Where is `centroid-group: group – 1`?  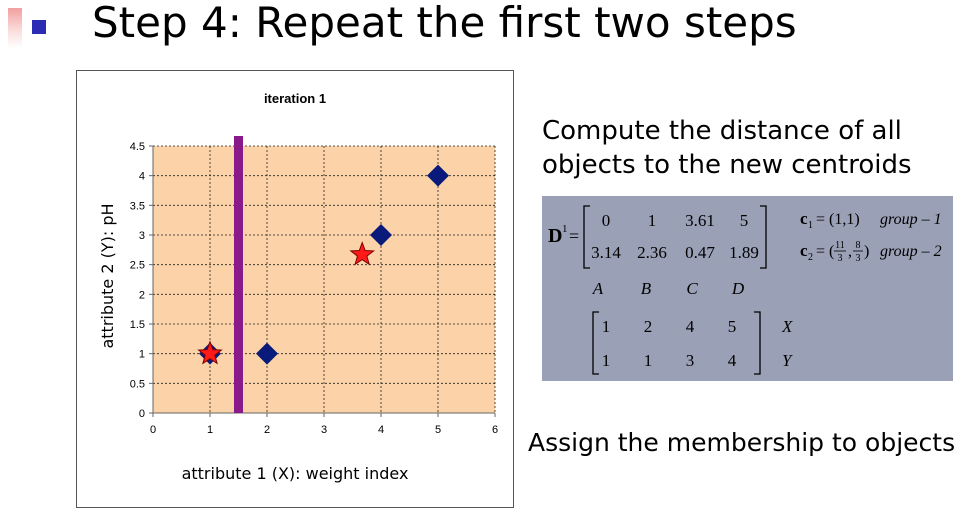
centroid-group: group – 1 is located at coordinates (911, 219).